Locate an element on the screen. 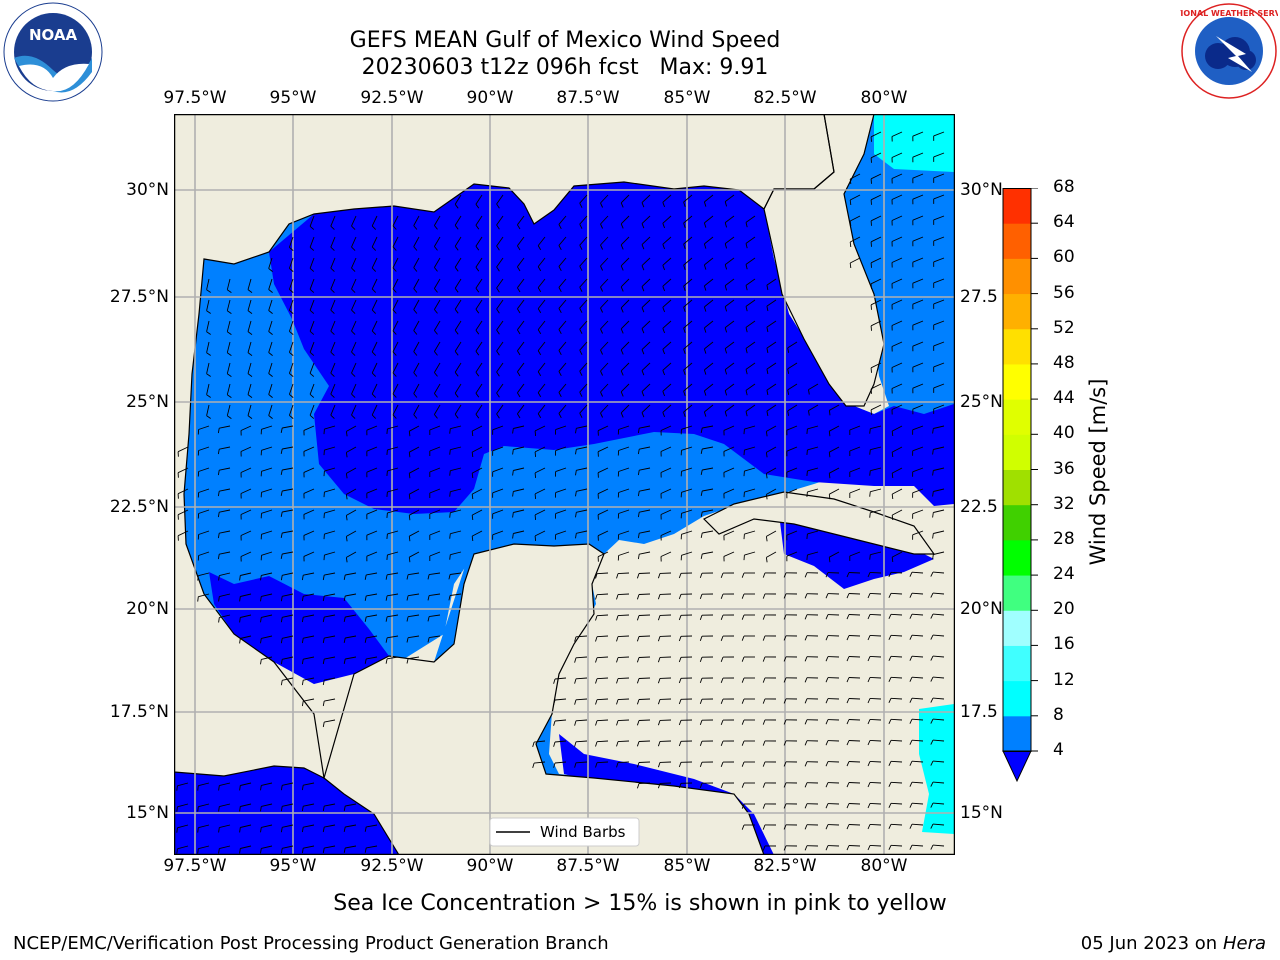  lon-label-top: 95°W is located at coordinates (293, 98).